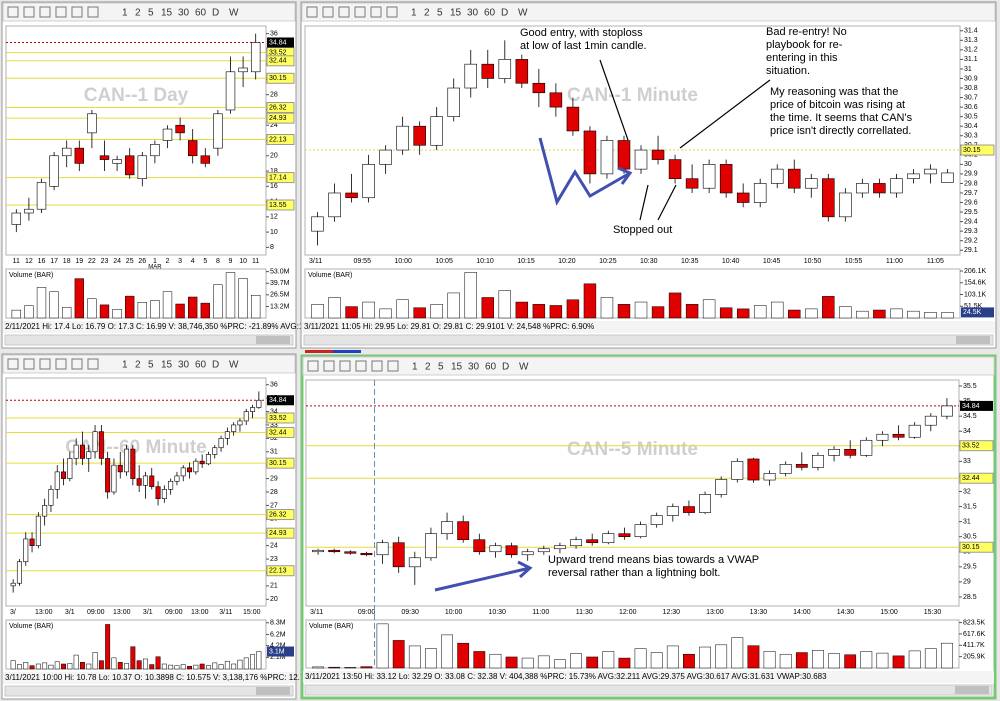  What do you see at coordinates (970, 386) in the screenshot?
I see `y-tick-label: 35.5` at bounding box center [970, 386].